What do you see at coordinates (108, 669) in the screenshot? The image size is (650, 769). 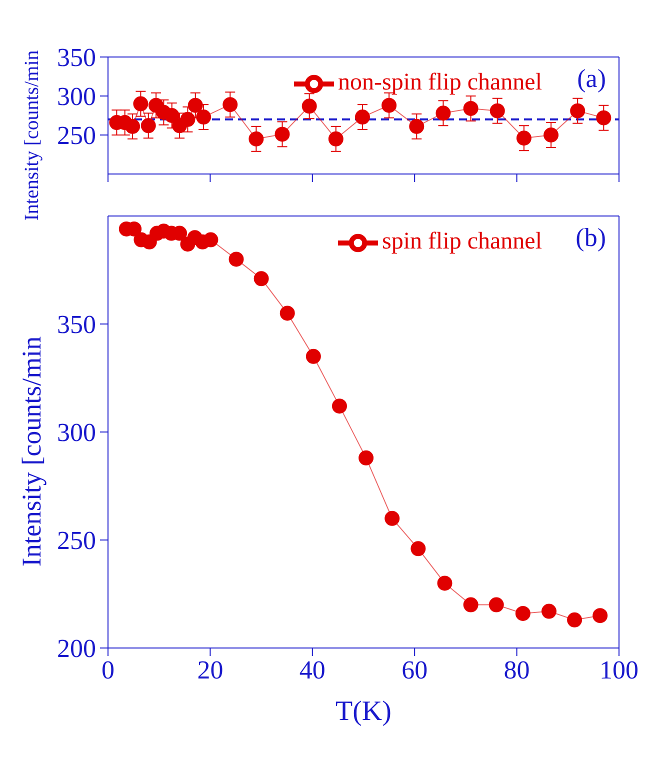 I see `x-tick-label: 0` at bounding box center [108, 669].